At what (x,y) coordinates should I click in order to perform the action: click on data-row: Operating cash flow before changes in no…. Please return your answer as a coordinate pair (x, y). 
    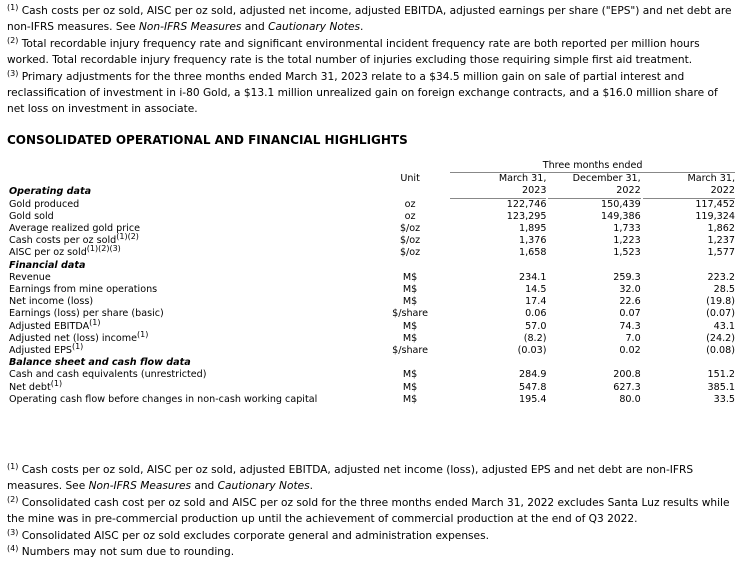
    Looking at the image, I should click on (372, 400).